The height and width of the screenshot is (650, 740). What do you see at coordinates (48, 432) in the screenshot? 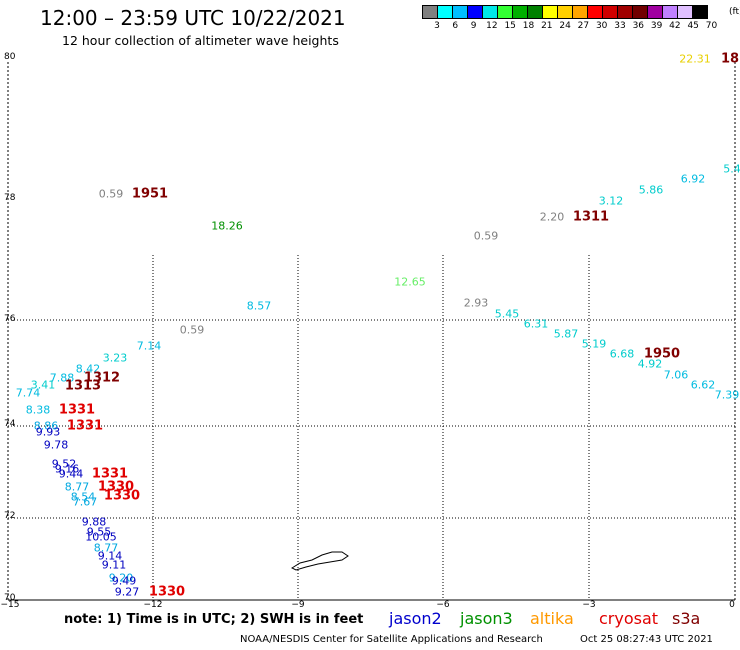
I see `wave-height-label: 9.93` at bounding box center [48, 432].